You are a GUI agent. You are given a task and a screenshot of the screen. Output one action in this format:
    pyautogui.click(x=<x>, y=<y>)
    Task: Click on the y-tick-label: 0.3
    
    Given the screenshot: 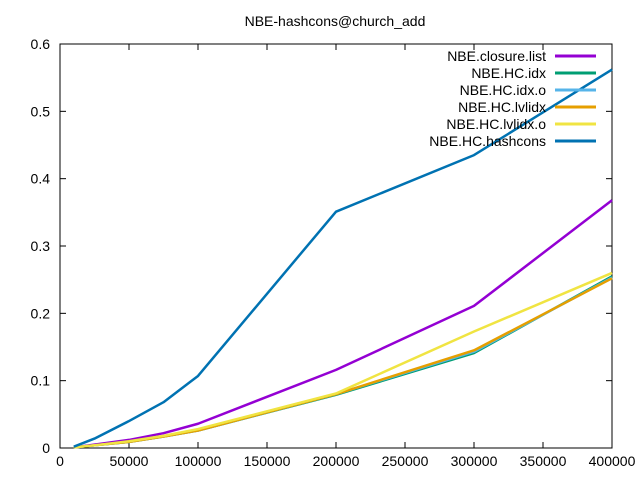 What is the action you would take?
    pyautogui.click(x=41, y=246)
    